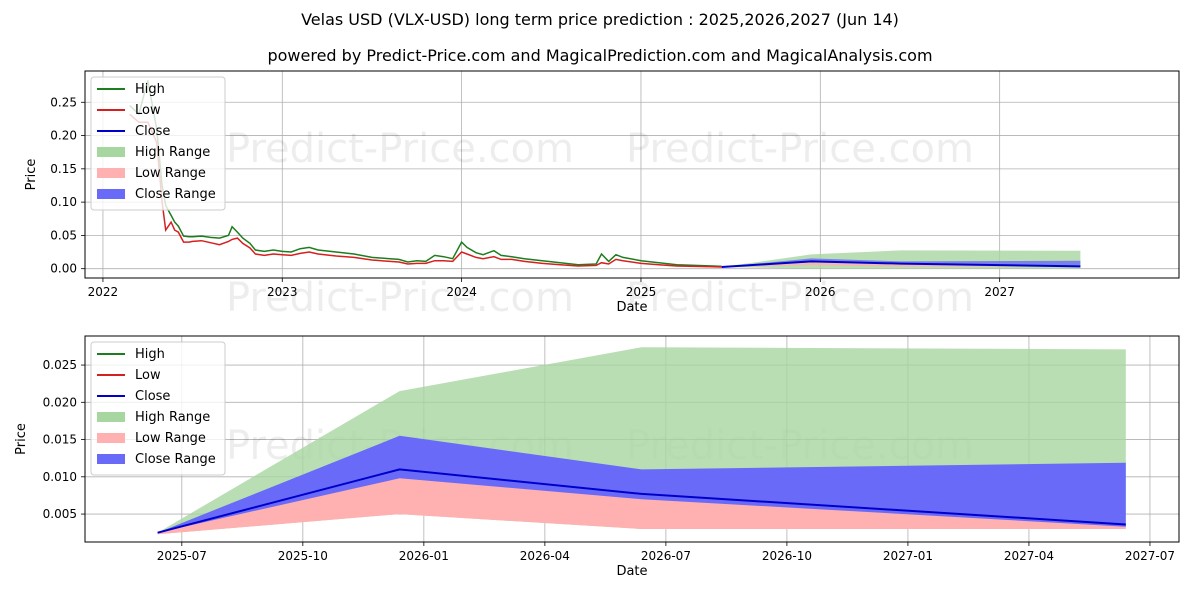 This screenshot has height=600, width=1200. I want to click on x-tick-label: 2026-07, so click(666, 556).